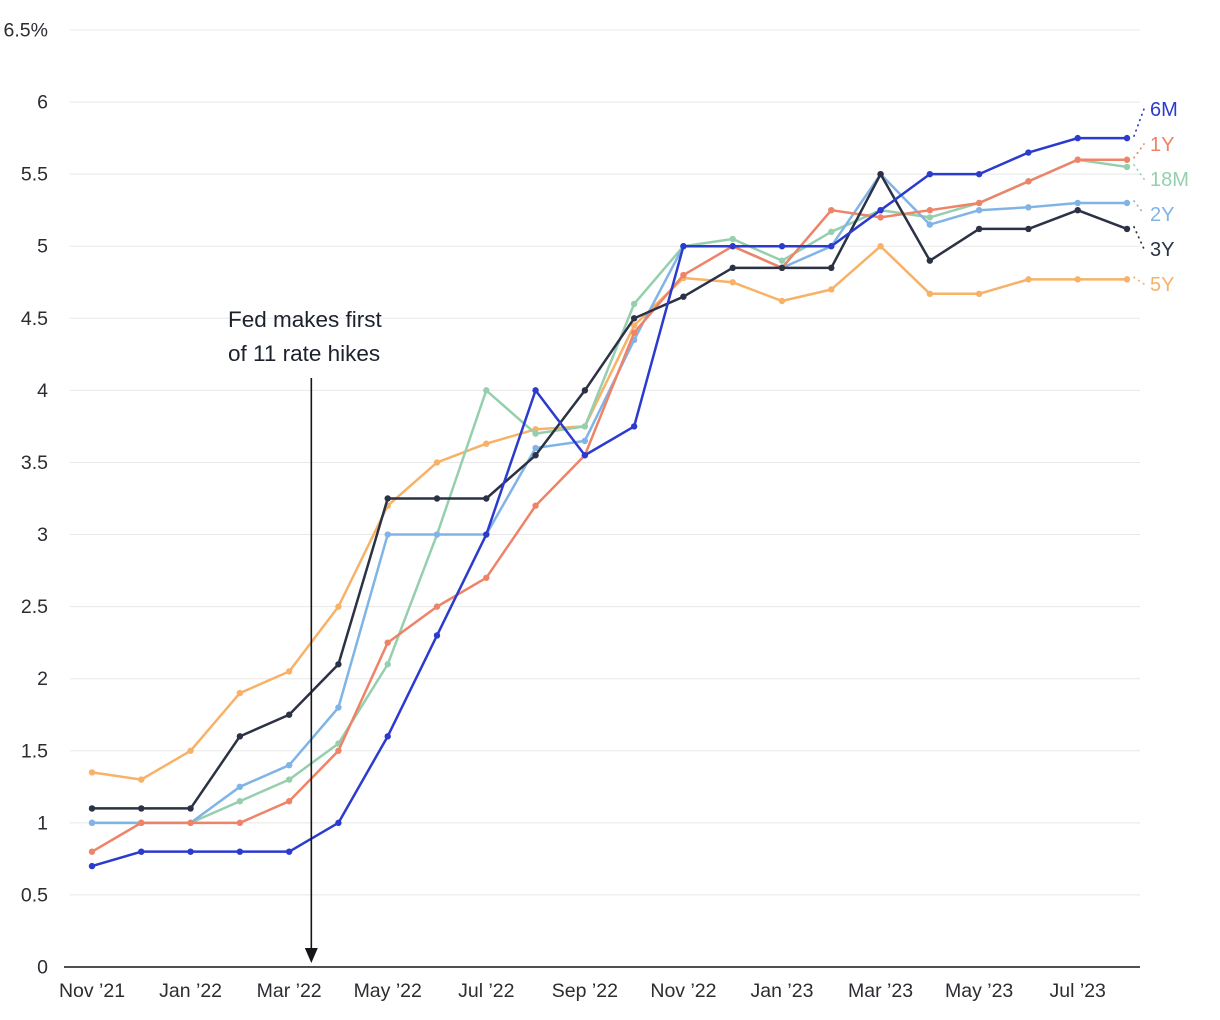 The height and width of the screenshot is (1020, 1220). Describe the element at coordinates (683, 991) in the screenshot. I see `x-tick-label: Nov ’22` at that location.